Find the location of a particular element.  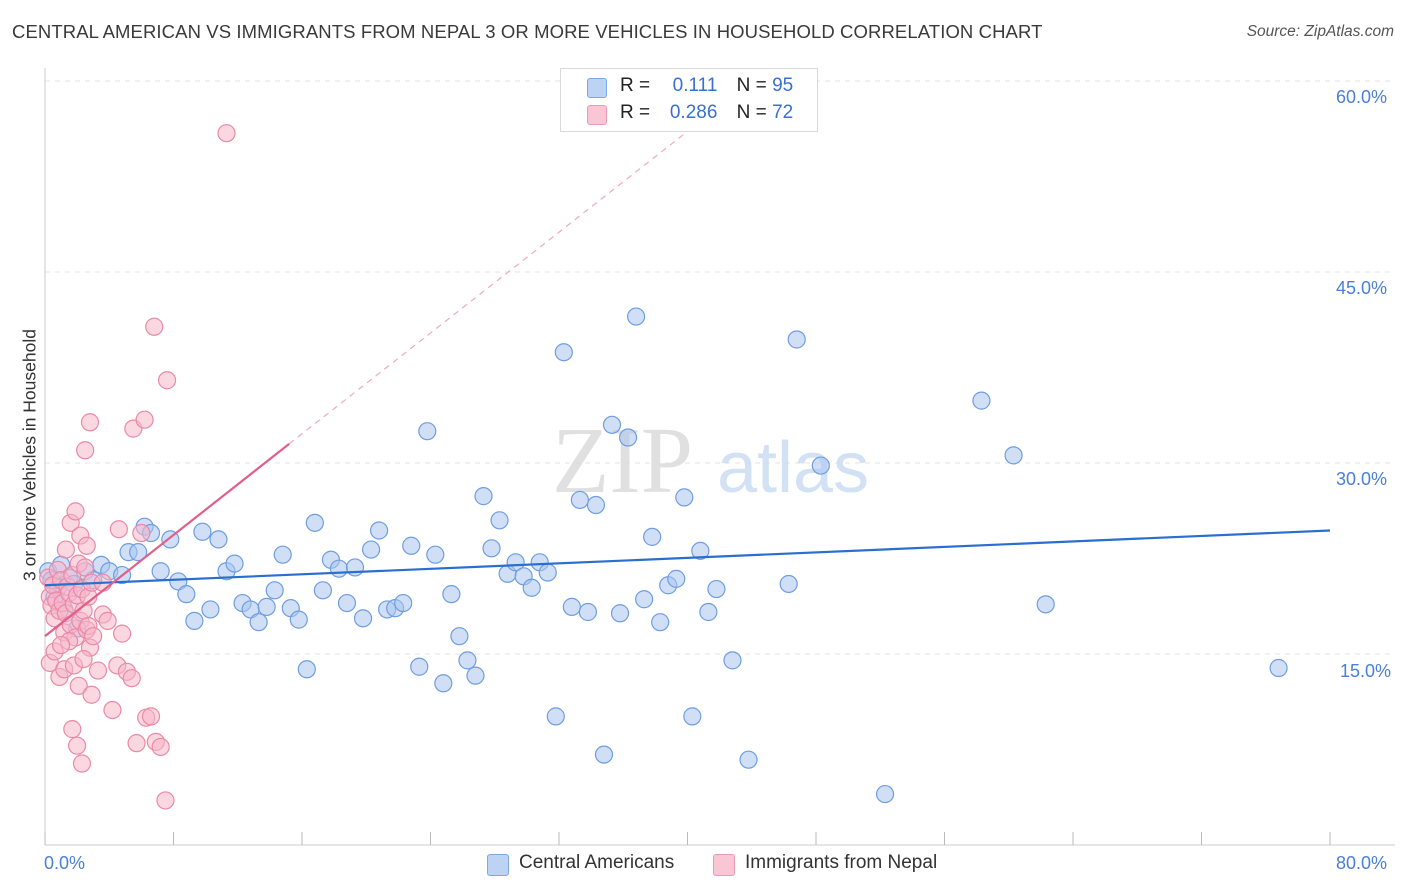

x-tick-min: 0.0% is located at coordinates (65, 863).